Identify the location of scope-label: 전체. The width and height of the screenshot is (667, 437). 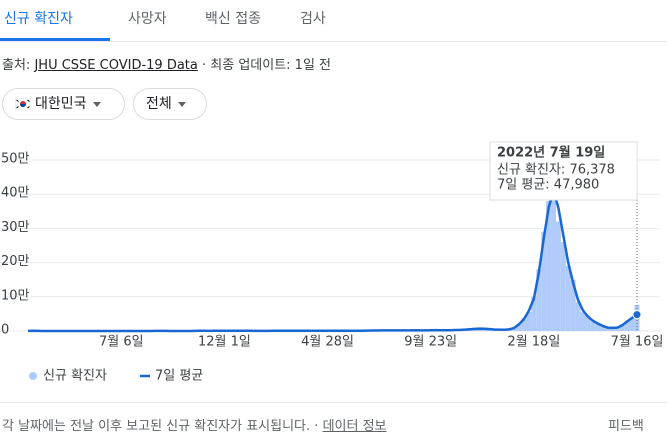
(159, 104).